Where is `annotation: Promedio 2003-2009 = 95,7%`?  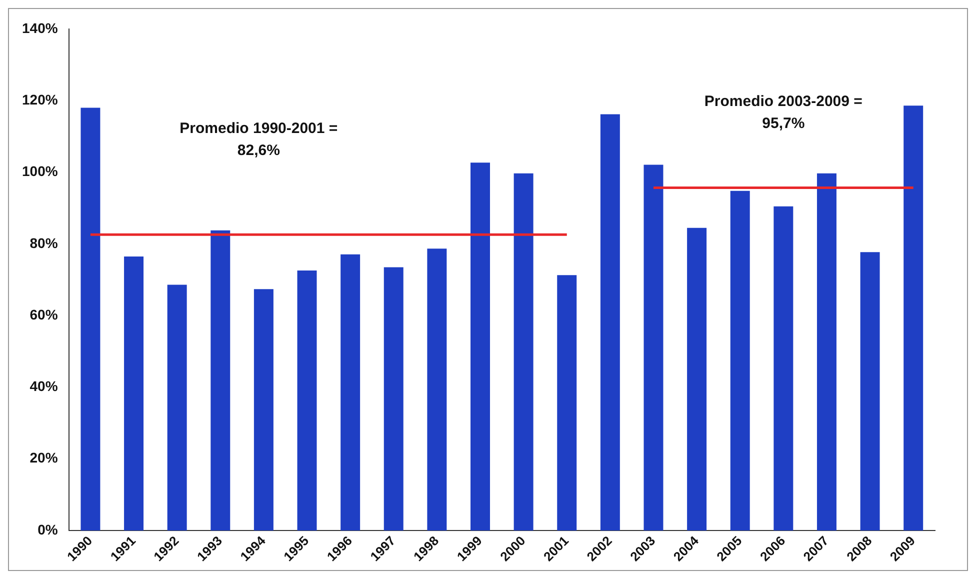 annotation: Promedio 2003-2009 = 95,7% is located at coordinates (783, 112).